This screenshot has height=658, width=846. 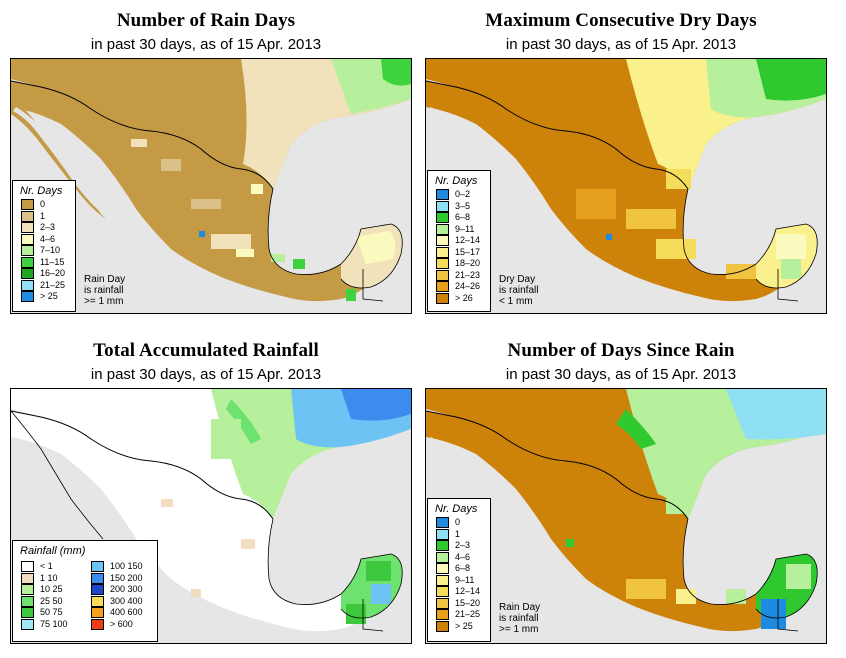 I want to click on legend-item: 0–2, so click(x=459, y=195).